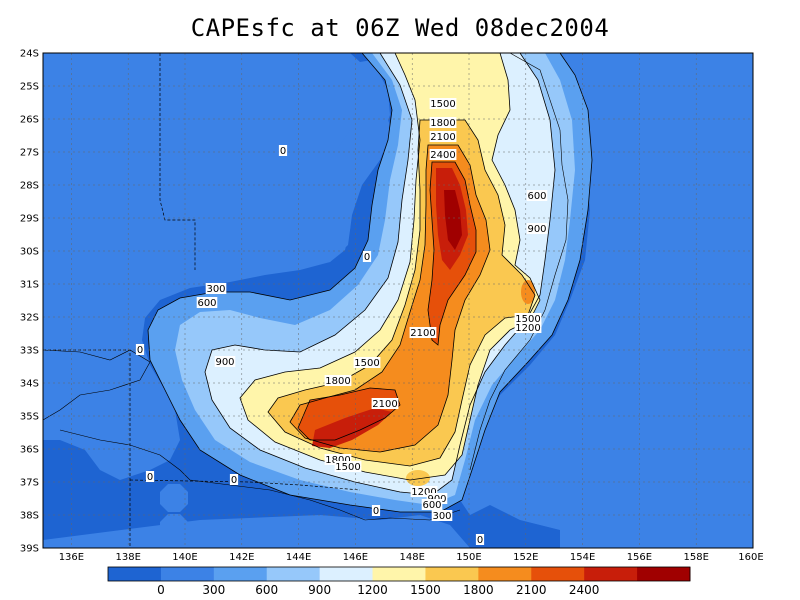  Describe the element at coordinates (298, 557) in the screenshot. I see `lon-tick-label: 144E` at that location.